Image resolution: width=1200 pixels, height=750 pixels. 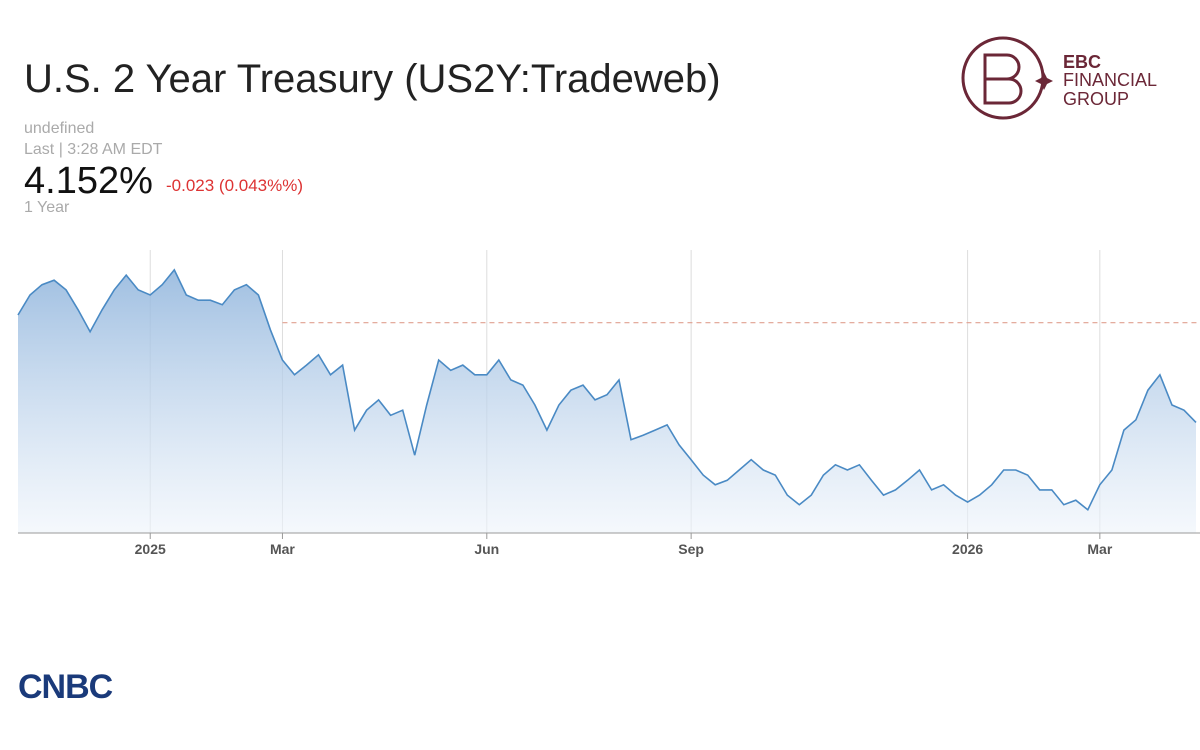 I want to click on logo-mark, so click(x=1003, y=79).